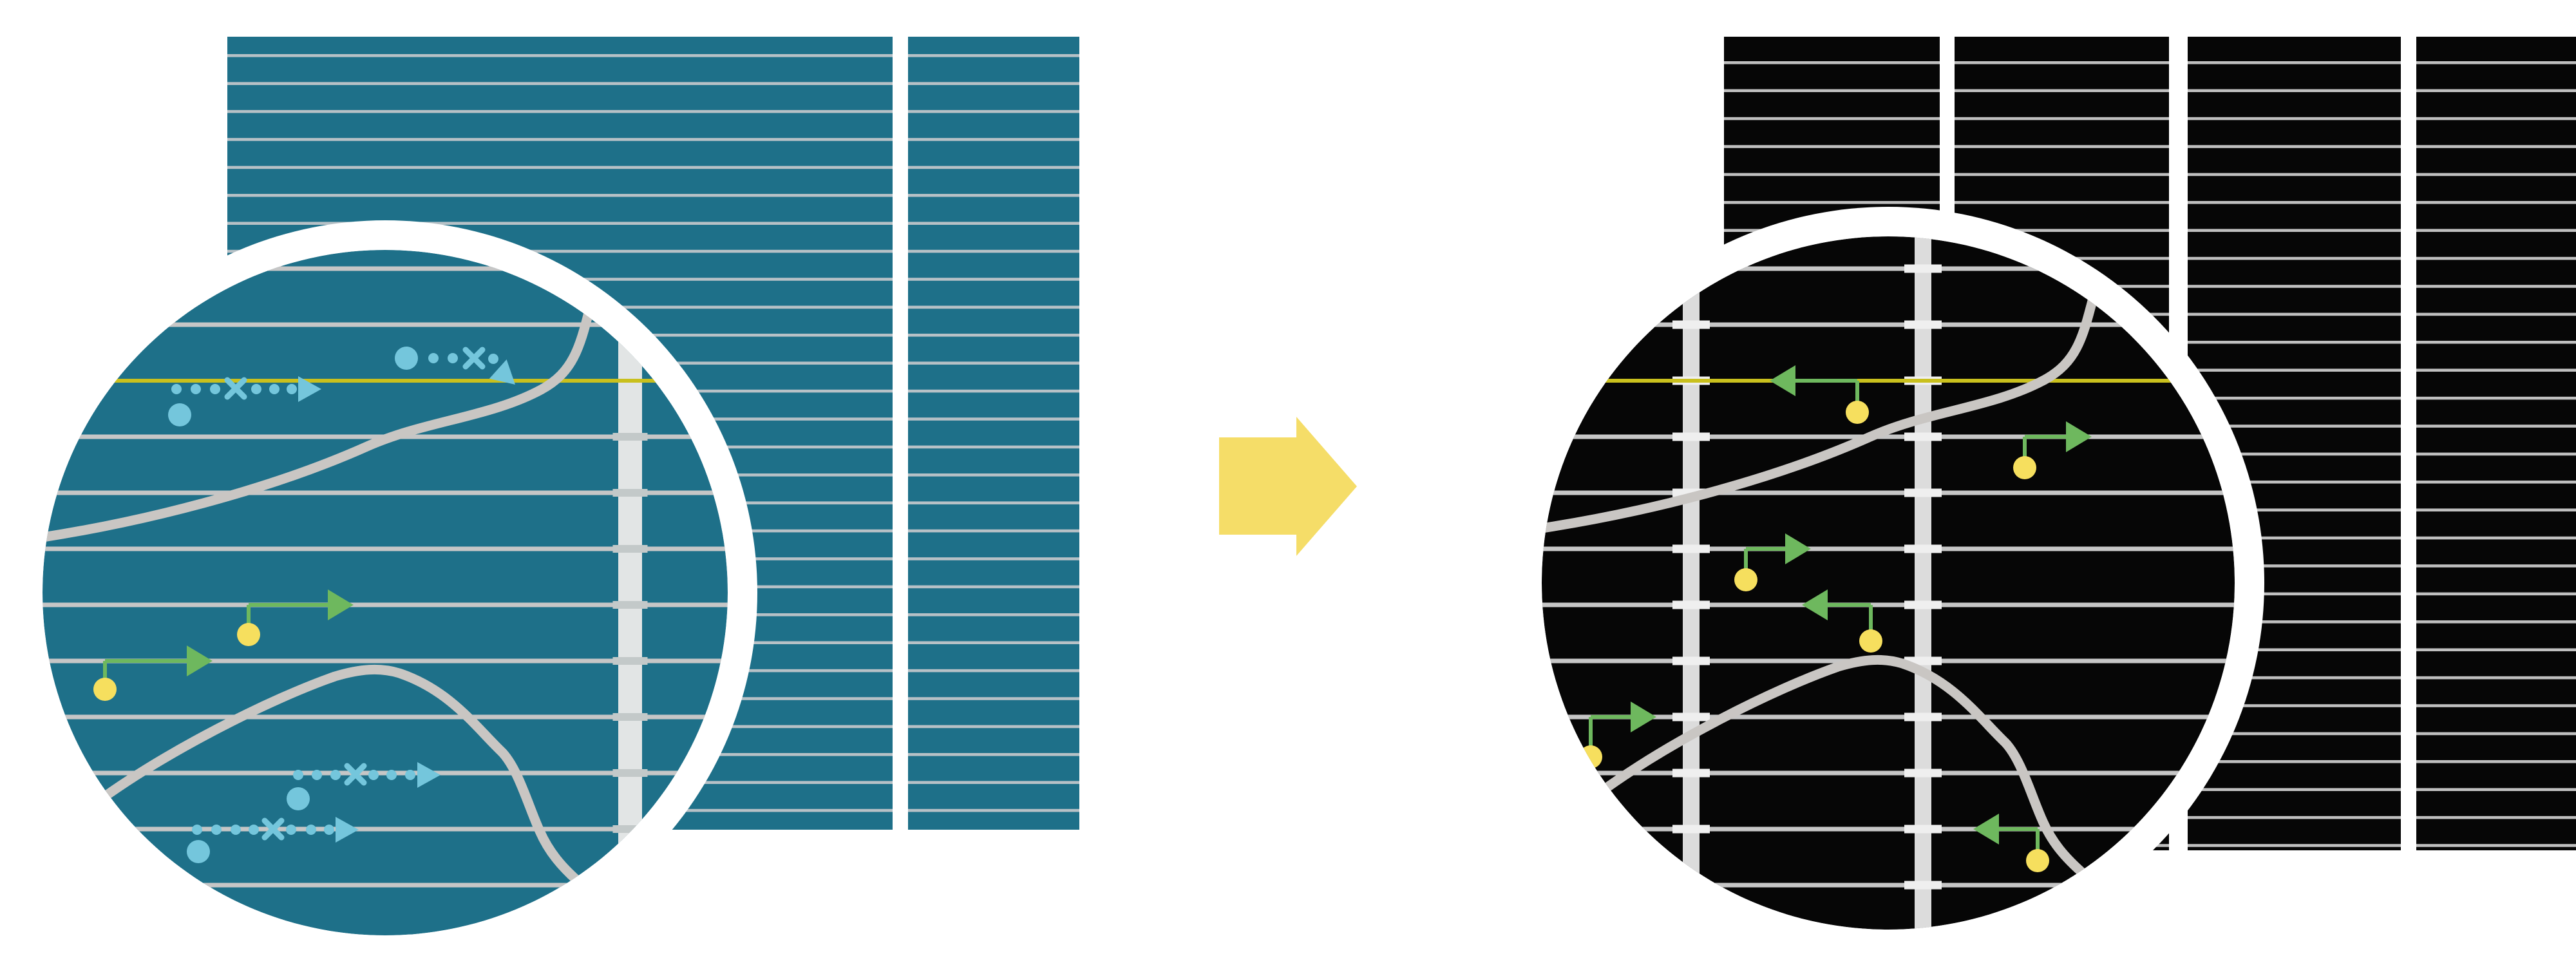 The image size is (2576, 974). What do you see at coordinates (199, 851) in the screenshot?
I see `electron-dot` at bounding box center [199, 851].